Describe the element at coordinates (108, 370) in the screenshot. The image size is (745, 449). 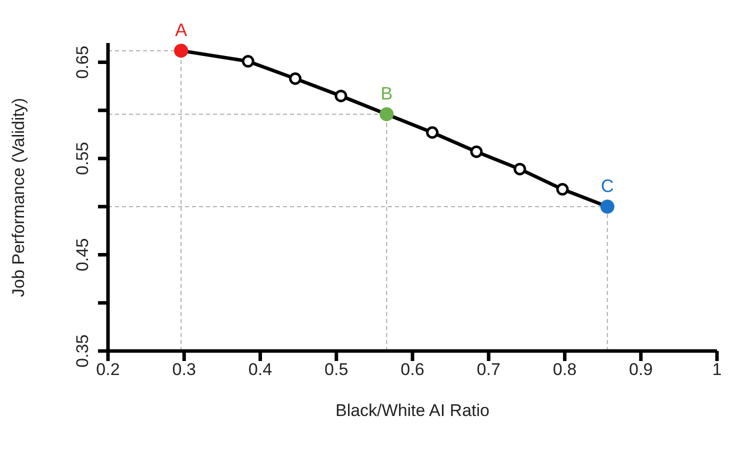
I see `x-tick-label: 0.2` at that location.